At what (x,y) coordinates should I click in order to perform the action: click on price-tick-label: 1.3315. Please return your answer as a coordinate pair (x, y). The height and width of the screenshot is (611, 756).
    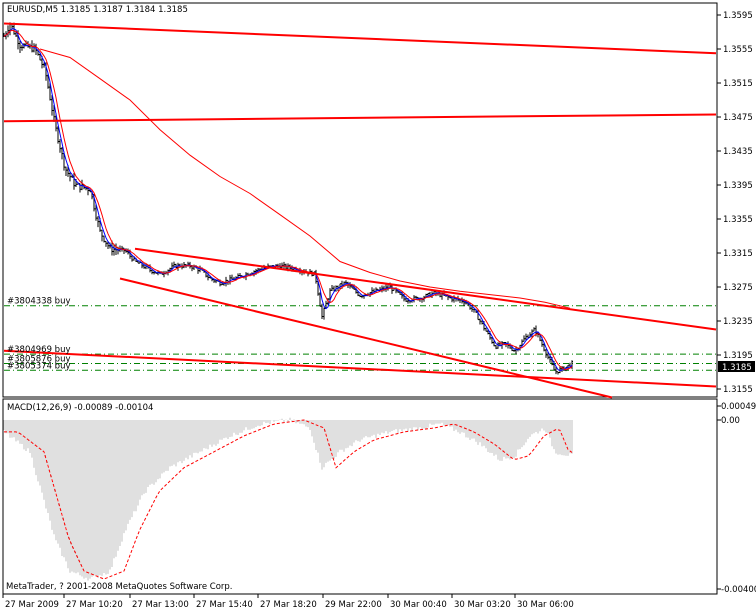
    Looking at the image, I should click on (738, 254).